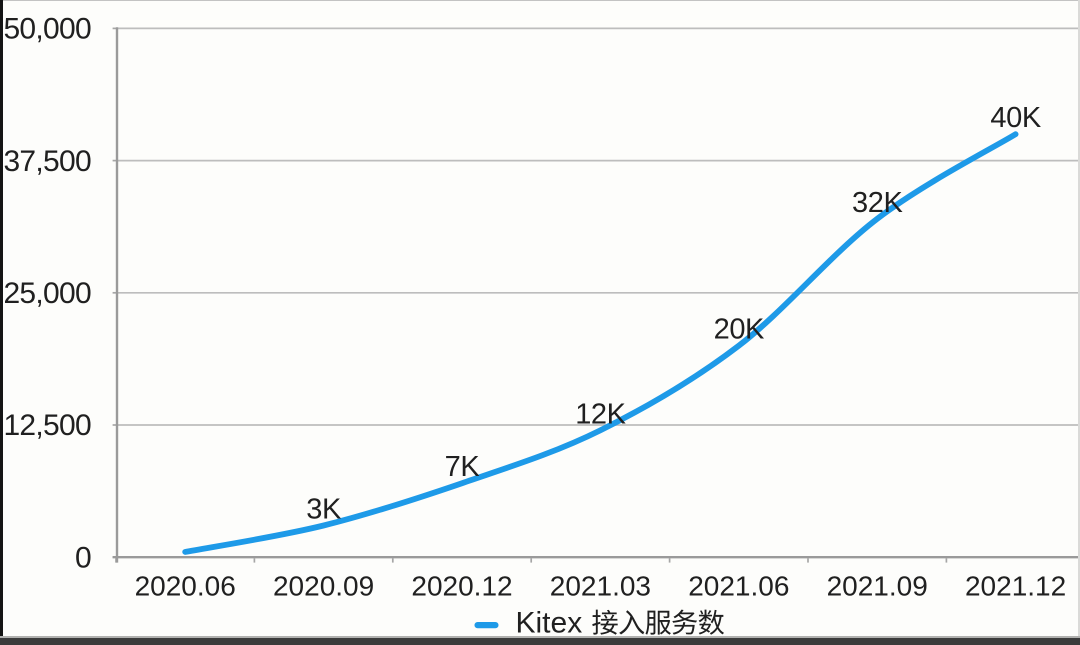 The image size is (1080, 645). I want to click on x-axis-tick-label: 2020.12, so click(461, 586).